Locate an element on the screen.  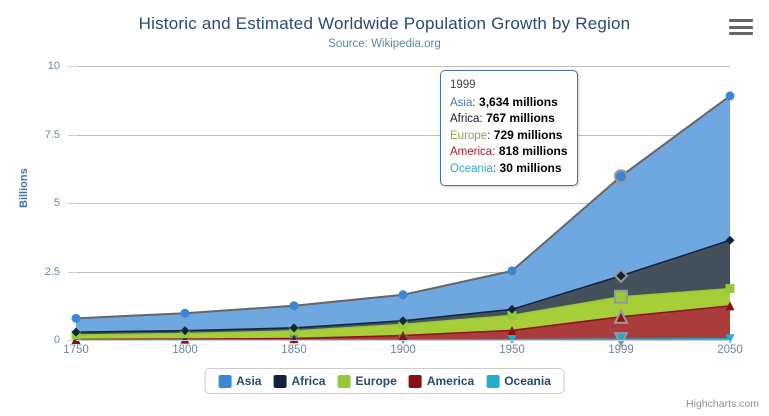
y-axis-tick-label: 10 is located at coordinates (53, 66).